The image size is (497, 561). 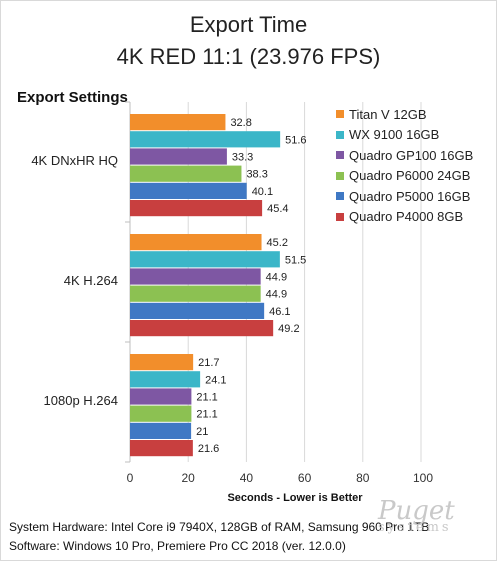 What do you see at coordinates (80, 400) in the screenshot?
I see `category-label: 1080p H.264` at bounding box center [80, 400].